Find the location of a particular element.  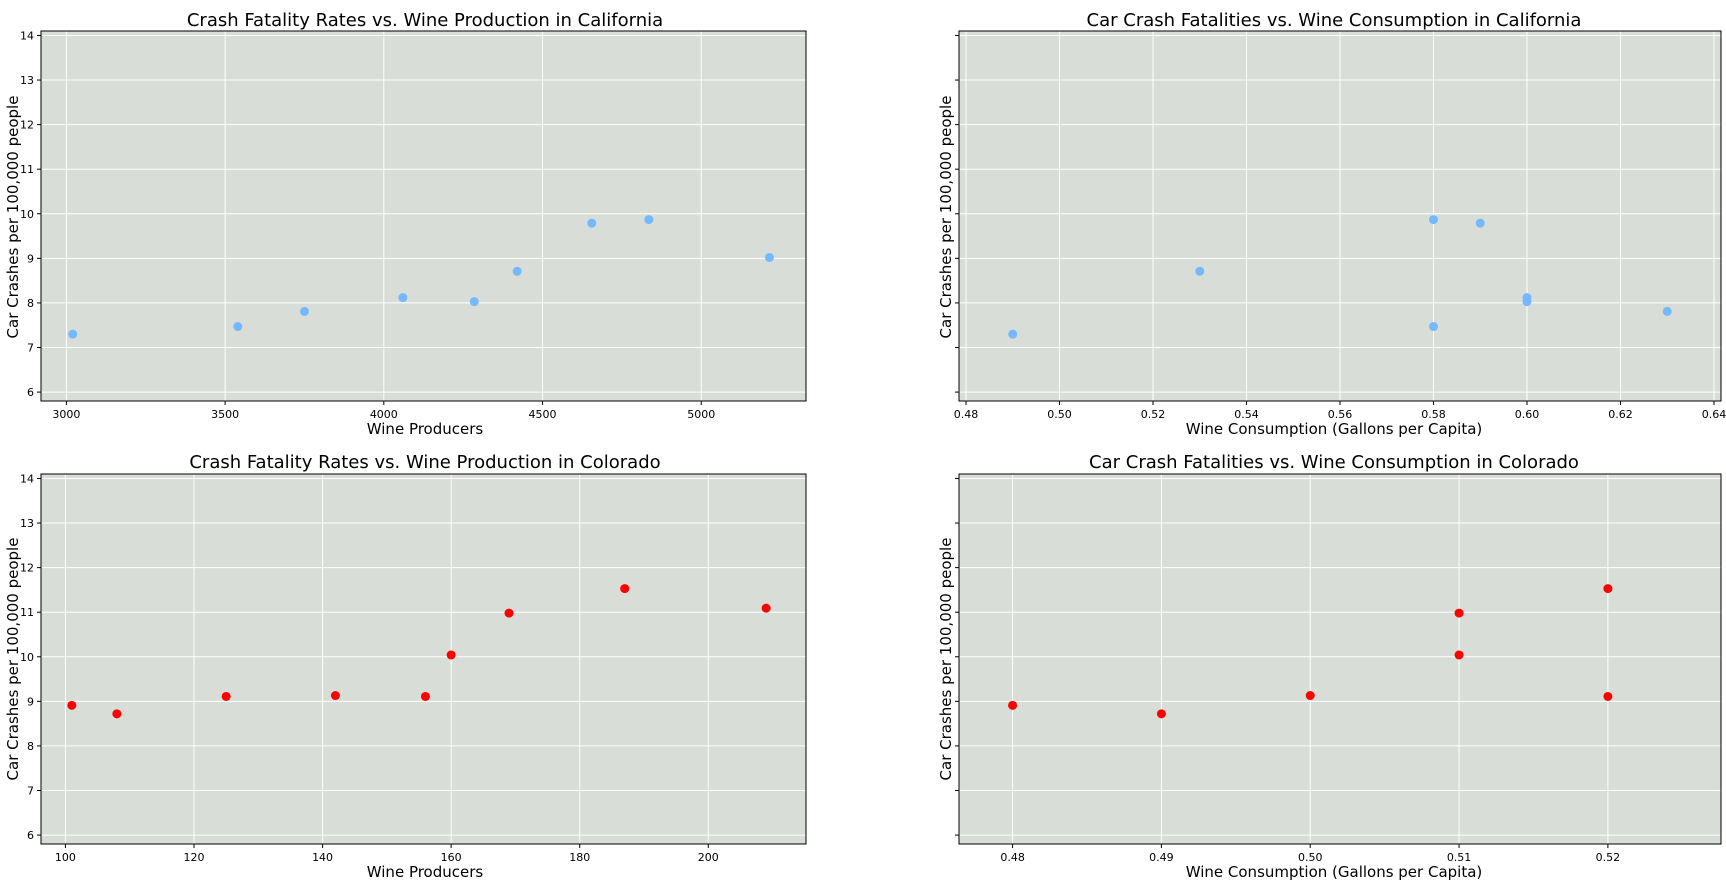

x-tick-label: 3000 is located at coordinates (66, 414).